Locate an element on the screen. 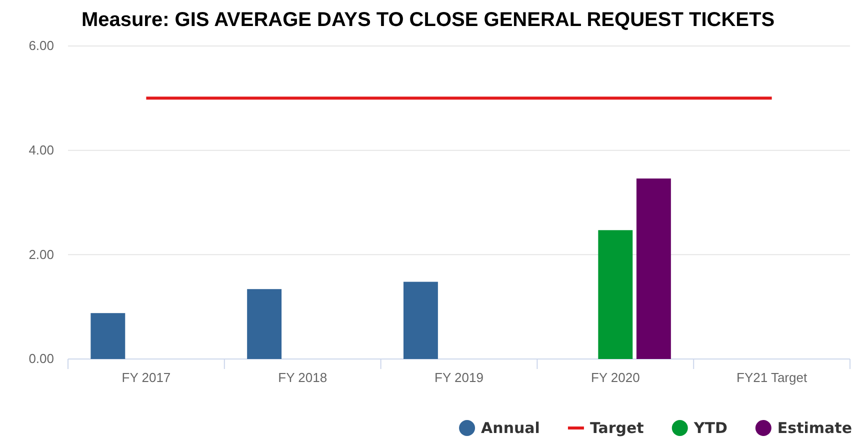 Image resolution: width=856 pixels, height=440 pixels. x-tick-label: FY 2020 is located at coordinates (615, 378).